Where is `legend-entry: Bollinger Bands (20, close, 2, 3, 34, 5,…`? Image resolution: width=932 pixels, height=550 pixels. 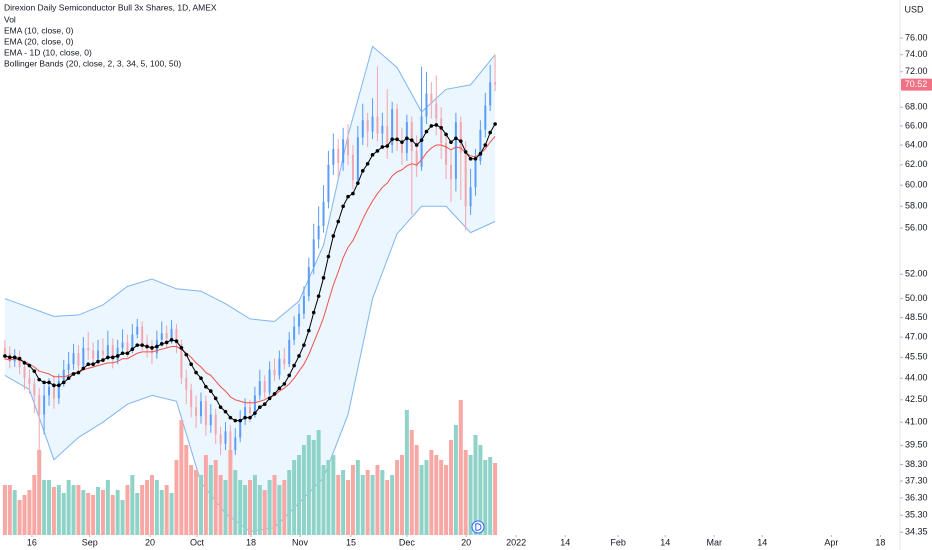 legend-entry: Bollinger Bands (20, close, 2, 3, 34, 5,… is located at coordinates (92, 63).